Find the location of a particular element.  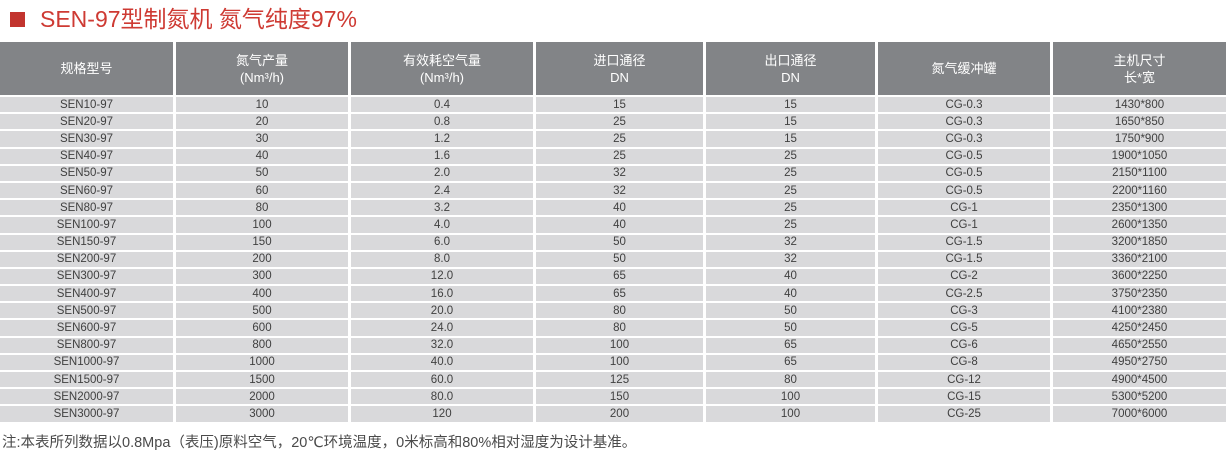

cell-air-consumption-row0: 0.4 is located at coordinates (442, 105).